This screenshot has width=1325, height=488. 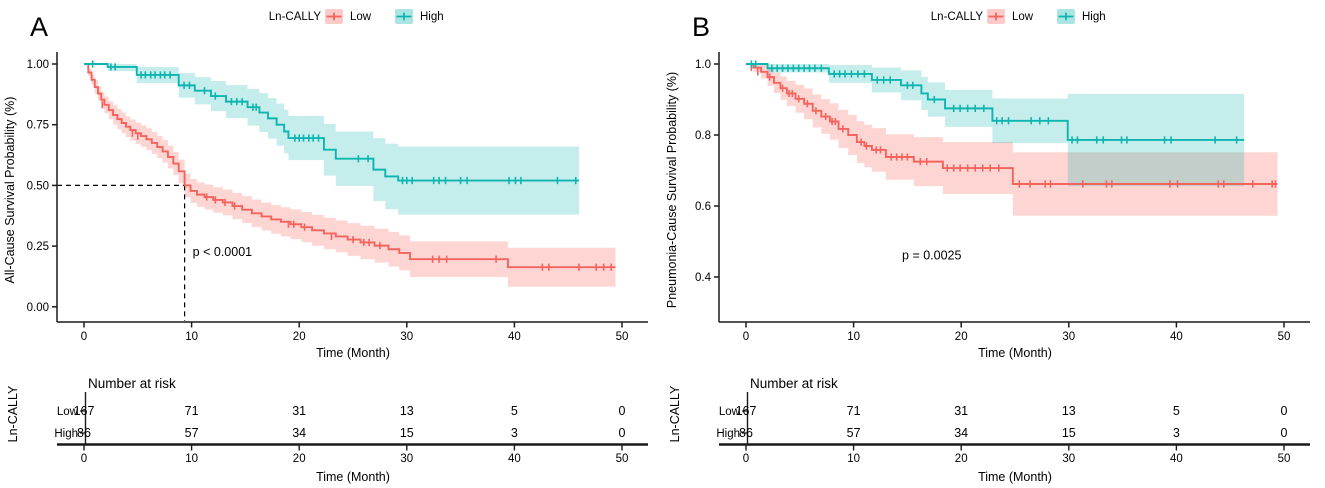 I want to click on y-tick-label: 0.25, so click(x=38, y=247).